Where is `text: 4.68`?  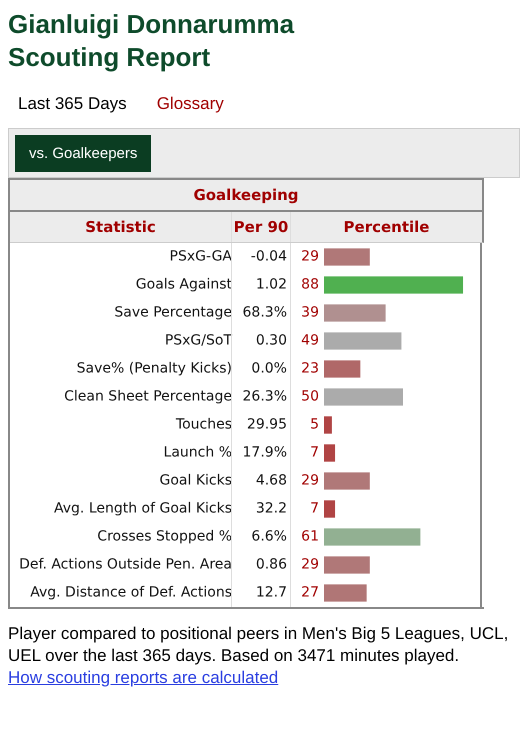 text: 4.68 is located at coordinates (271, 480).